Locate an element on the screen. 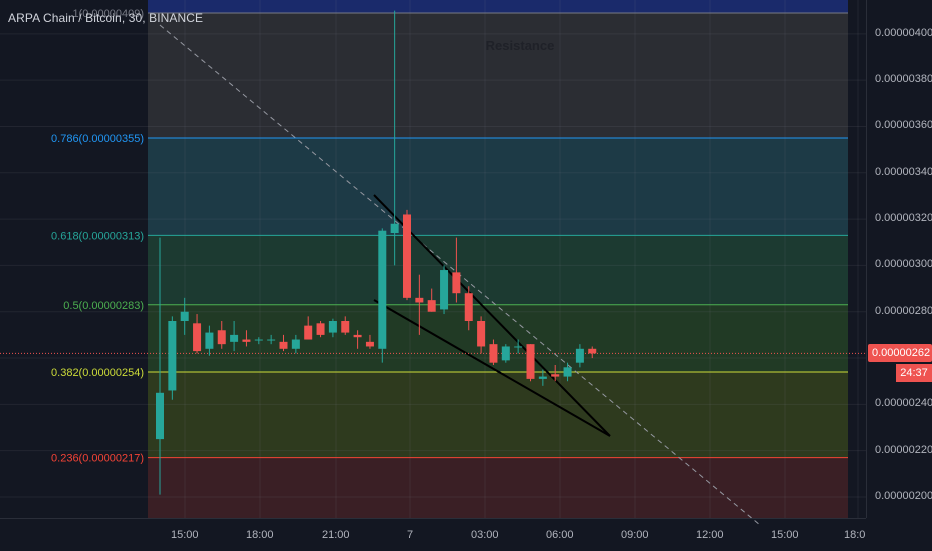 The image size is (932, 551). price-tick-label: 0.00000320 is located at coordinates (903, 218).